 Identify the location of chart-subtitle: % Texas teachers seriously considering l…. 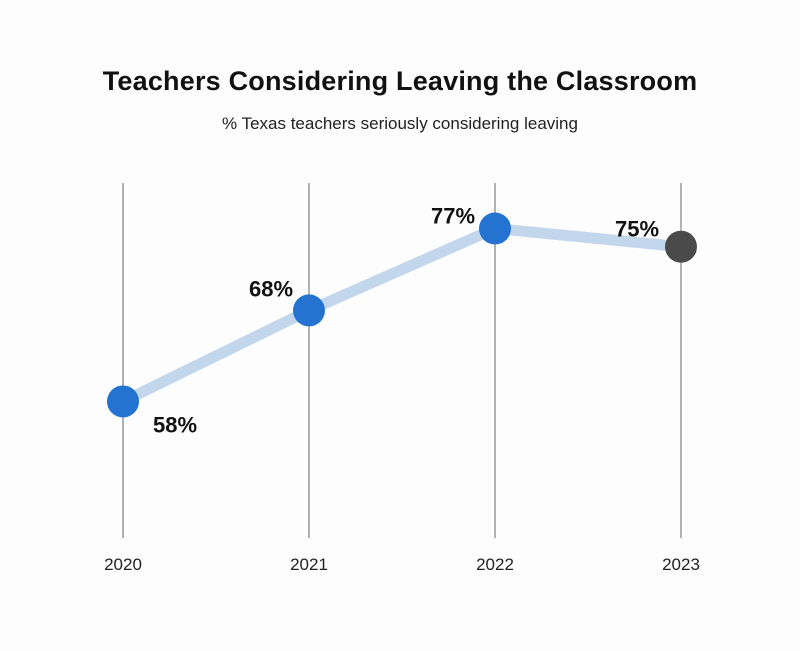
(400, 123).